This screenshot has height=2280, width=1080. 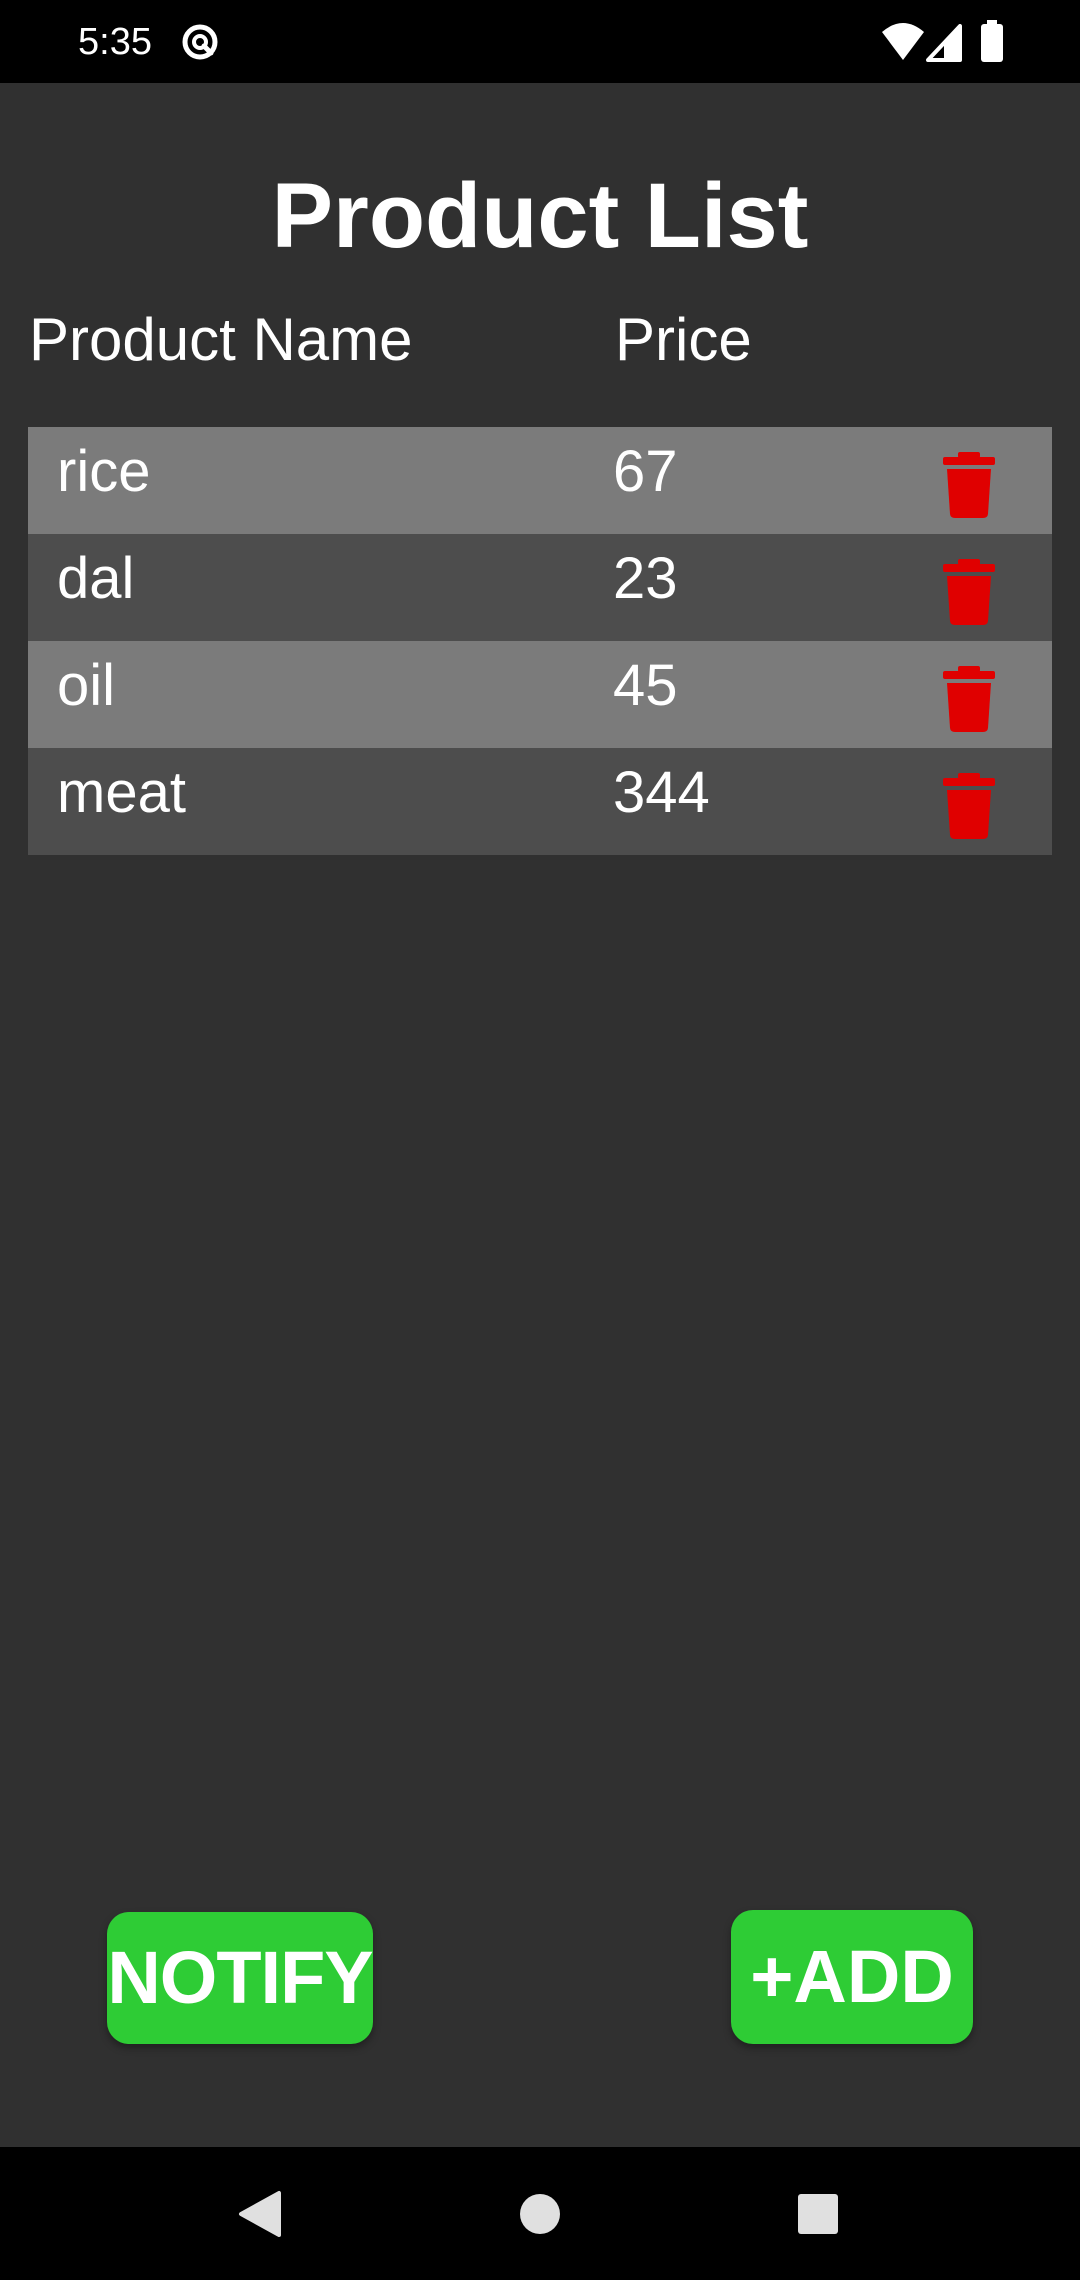 What do you see at coordinates (645, 685) in the screenshot?
I see `product-price: 45` at bounding box center [645, 685].